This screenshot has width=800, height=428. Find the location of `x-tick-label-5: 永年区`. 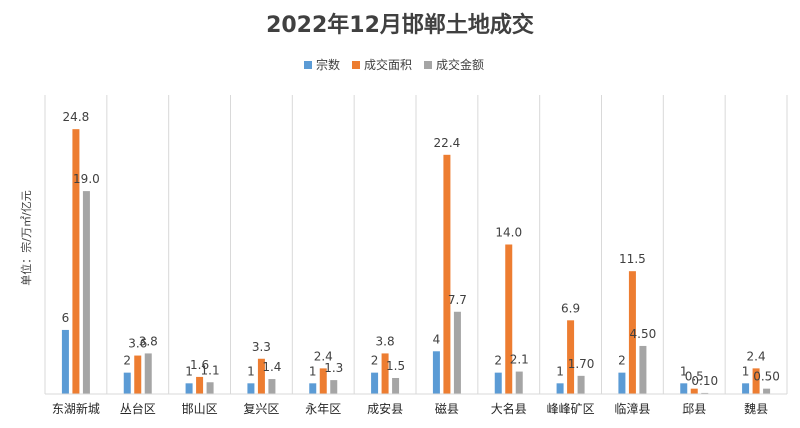

x-tick-label-5: 永年区 is located at coordinates (323, 409).